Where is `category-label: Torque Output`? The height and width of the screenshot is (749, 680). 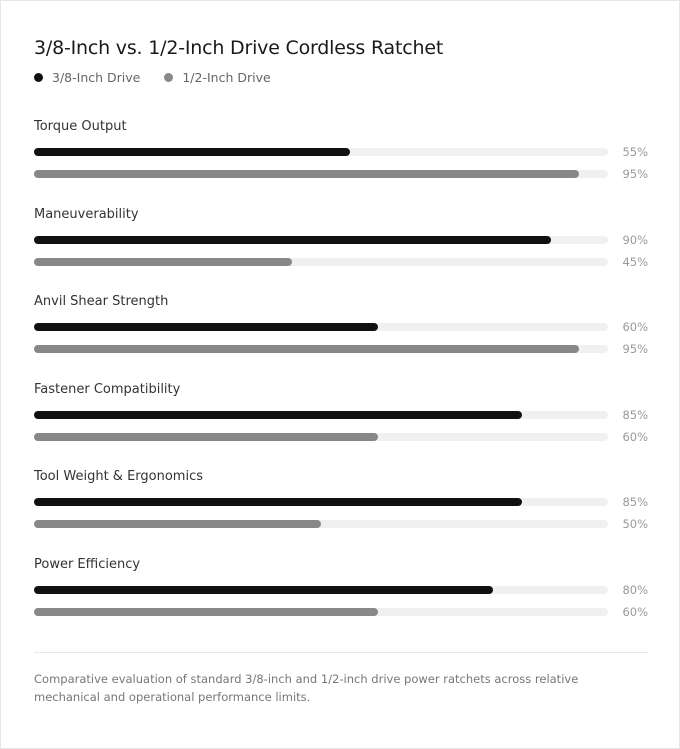
category-label: Torque Output is located at coordinates (80, 126).